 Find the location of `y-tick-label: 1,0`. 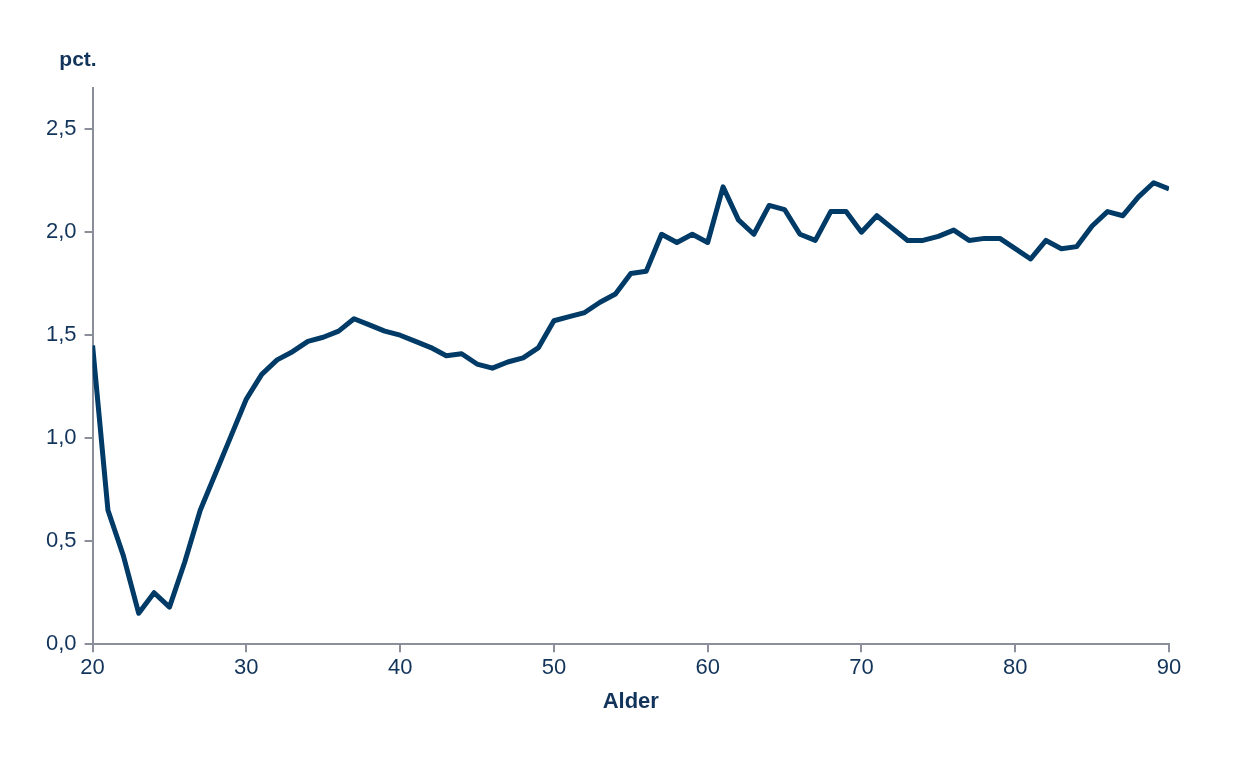

y-tick-label: 1,0 is located at coordinates (61, 437).